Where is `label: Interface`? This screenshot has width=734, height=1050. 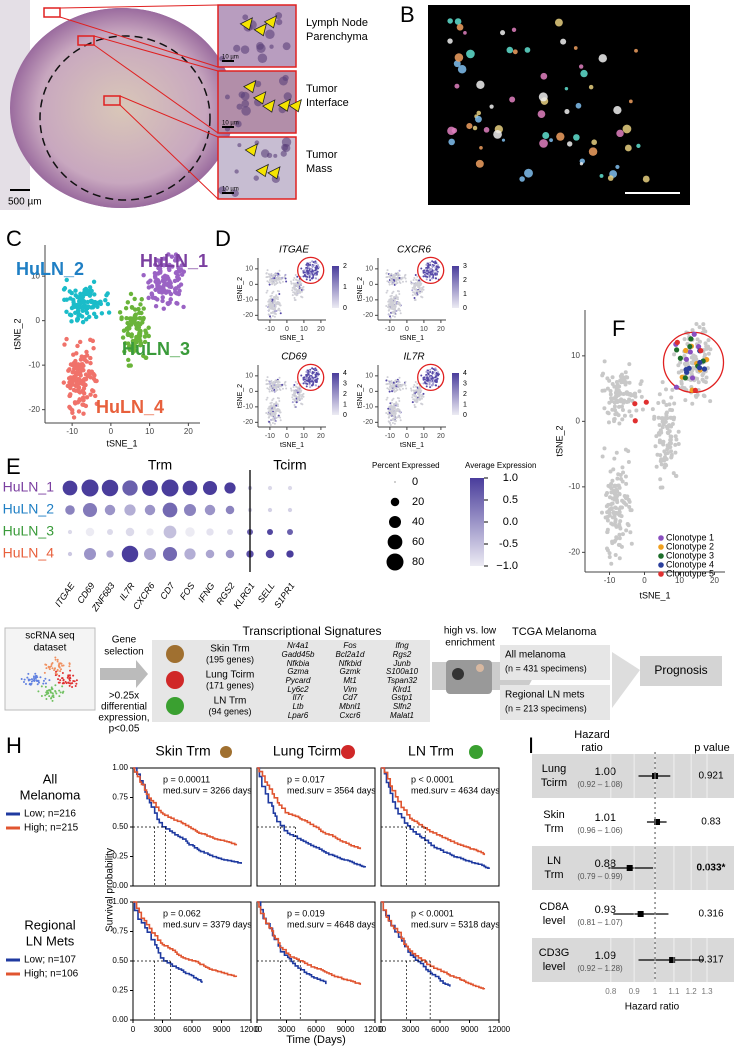 label: Interface is located at coordinates (327, 103).